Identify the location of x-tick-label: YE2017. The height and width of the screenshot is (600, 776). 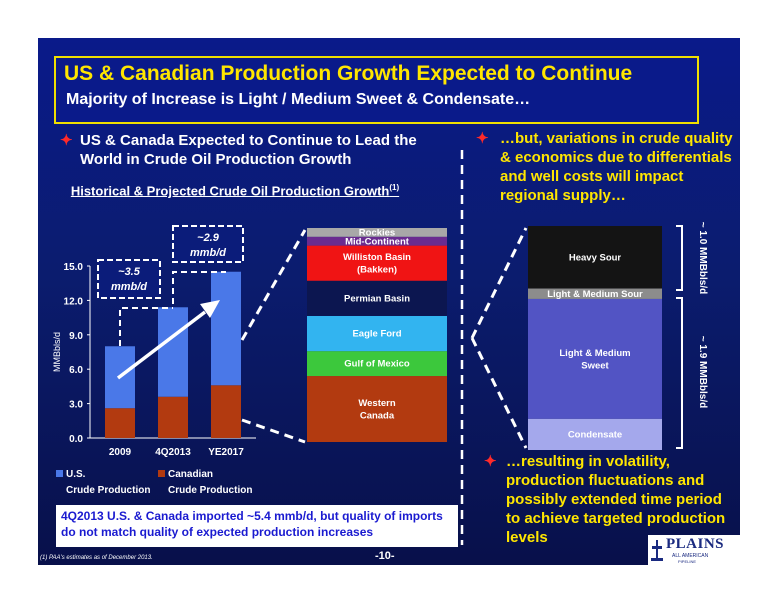
(226, 452).